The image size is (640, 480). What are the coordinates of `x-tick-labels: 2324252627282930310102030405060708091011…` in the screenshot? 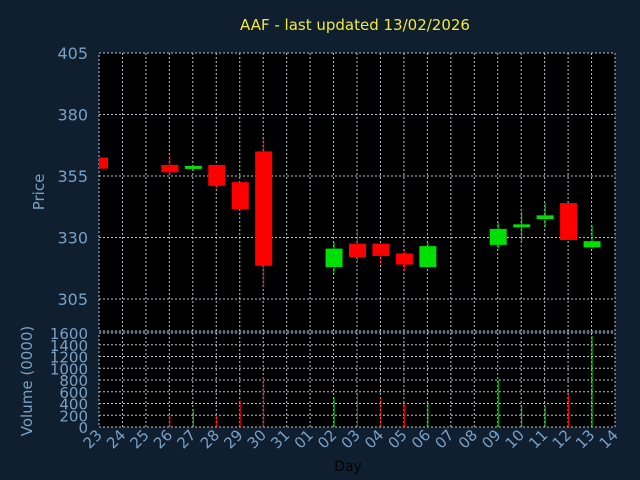 It's located at (351, 439).